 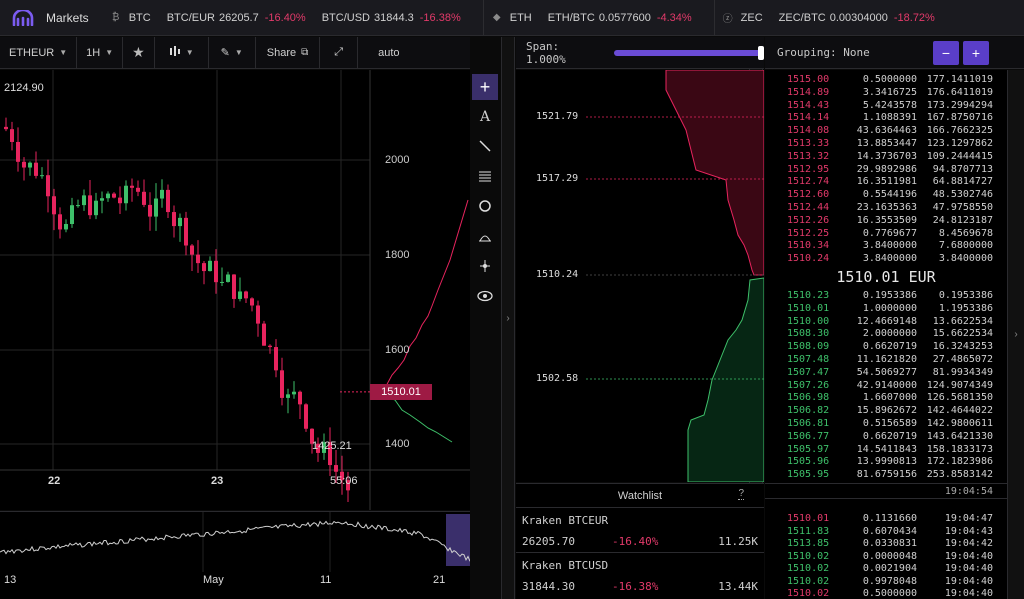 I want to click on ask-row: 1512.44 23.1635363 47.9758550, so click(x=886, y=207).